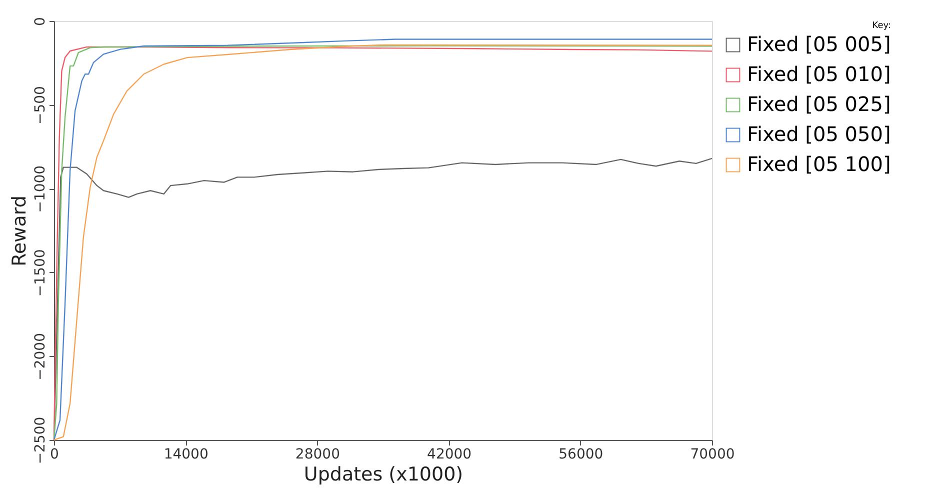 This screenshot has width=926, height=493. What do you see at coordinates (819, 134) in the screenshot?
I see `legend-label: Fixed [05 050]` at bounding box center [819, 134].